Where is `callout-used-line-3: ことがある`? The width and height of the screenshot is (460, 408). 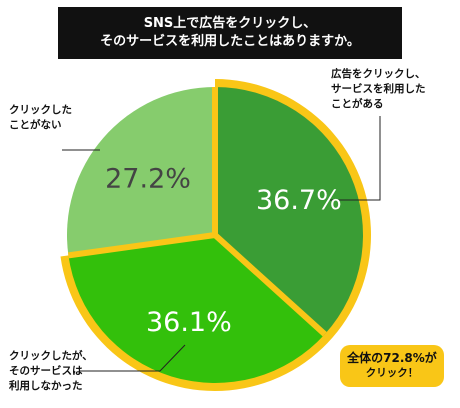
callout-used-line-3: ことがある is located at coordinates (357, 104).